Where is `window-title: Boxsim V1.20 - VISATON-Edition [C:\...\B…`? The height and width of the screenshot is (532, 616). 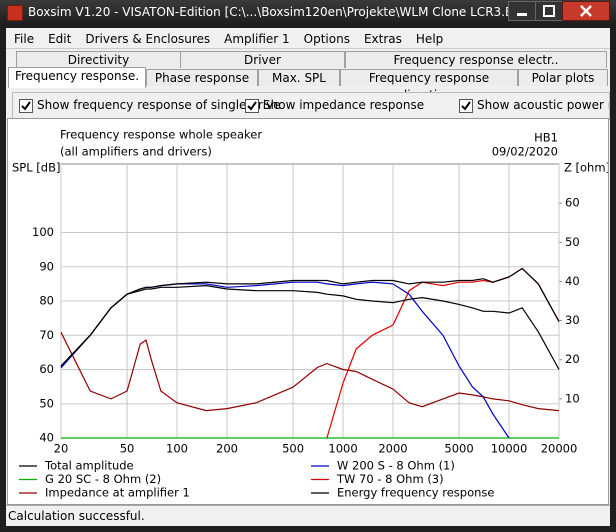
window-title: Boxsim V1.20 - VISATON-Edition [C:\...\B… is located at coordinates (278, 12).